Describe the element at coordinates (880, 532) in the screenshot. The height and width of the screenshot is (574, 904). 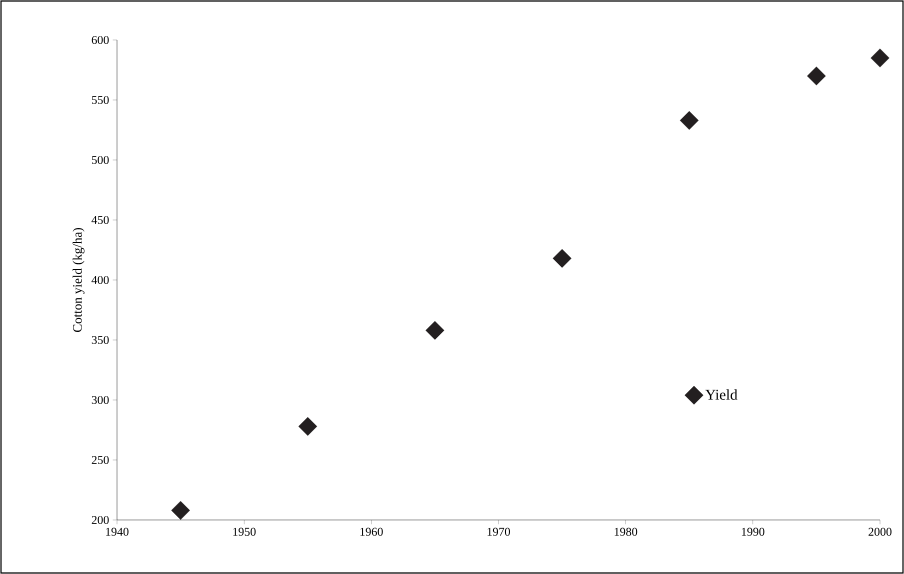
I see `x-tick-label: 2000` at that location.